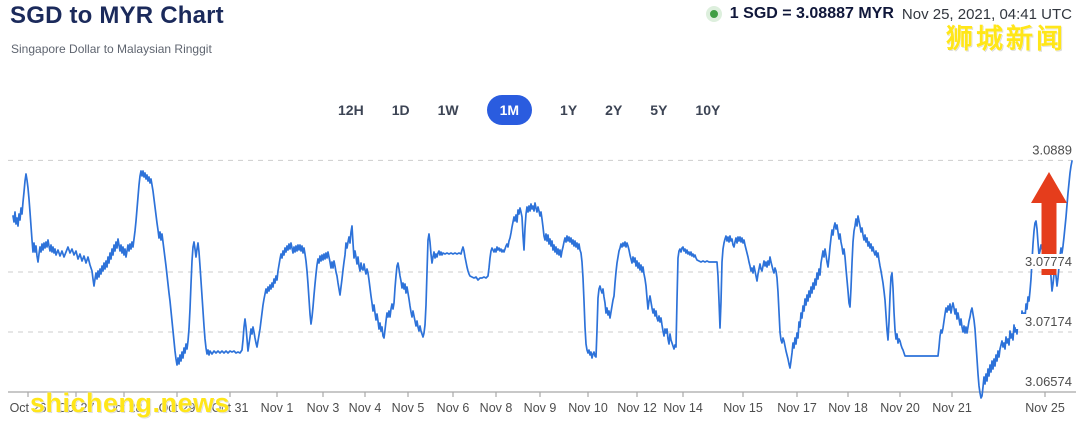  What do you see at coordinates (448, 110) in the screenshot?
I see `range-button-1w: 1W` at bounding box center [448, 110].